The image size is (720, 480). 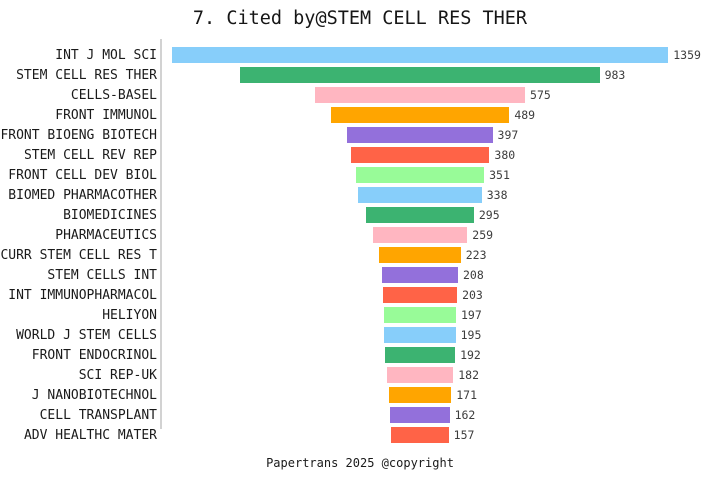 I want to click on category-label: WORLD J STEM CELLS, so click(x=86, y=335).